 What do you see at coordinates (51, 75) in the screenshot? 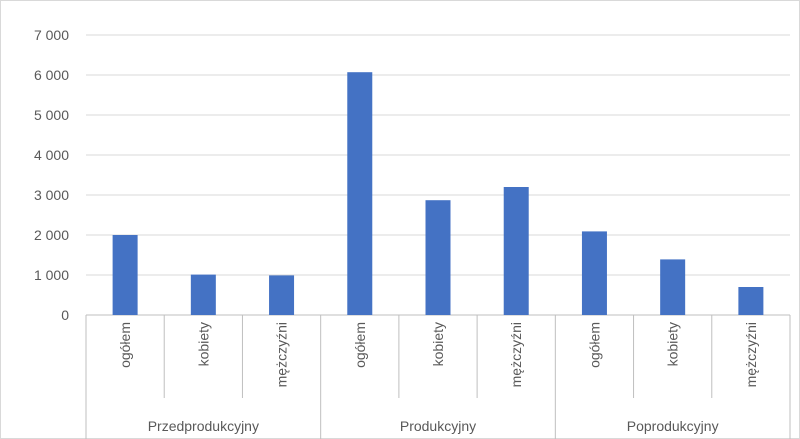
I see `y-tick-label: 6 000` at bounding box center [51, 75].